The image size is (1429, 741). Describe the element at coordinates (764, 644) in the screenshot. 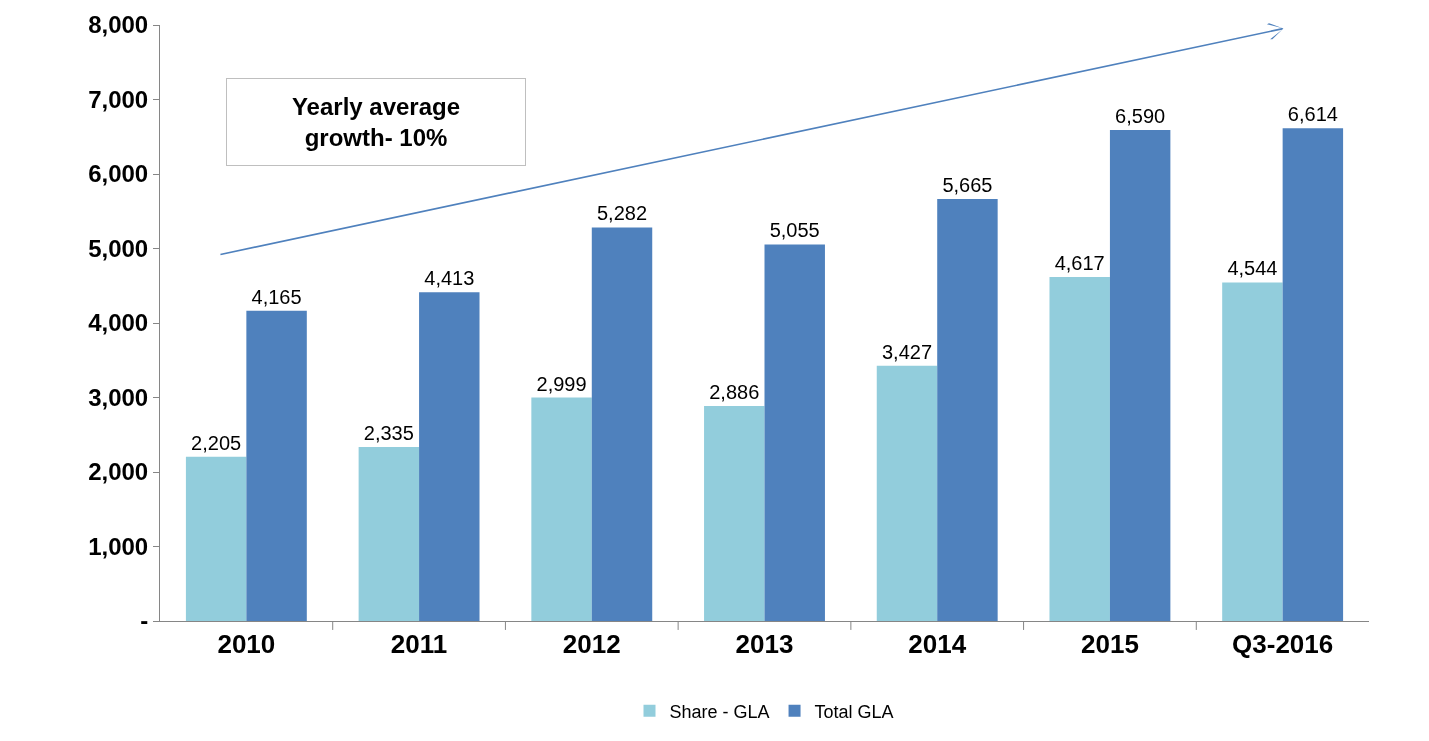

I see `x-tick-label: 2013` at that location.